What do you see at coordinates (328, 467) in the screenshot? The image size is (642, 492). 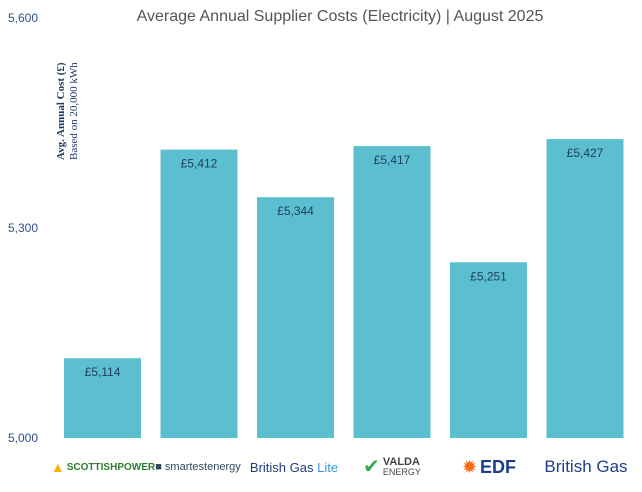 I see `bgl-logo-lite: Lite` at bounding box center [328, 467].